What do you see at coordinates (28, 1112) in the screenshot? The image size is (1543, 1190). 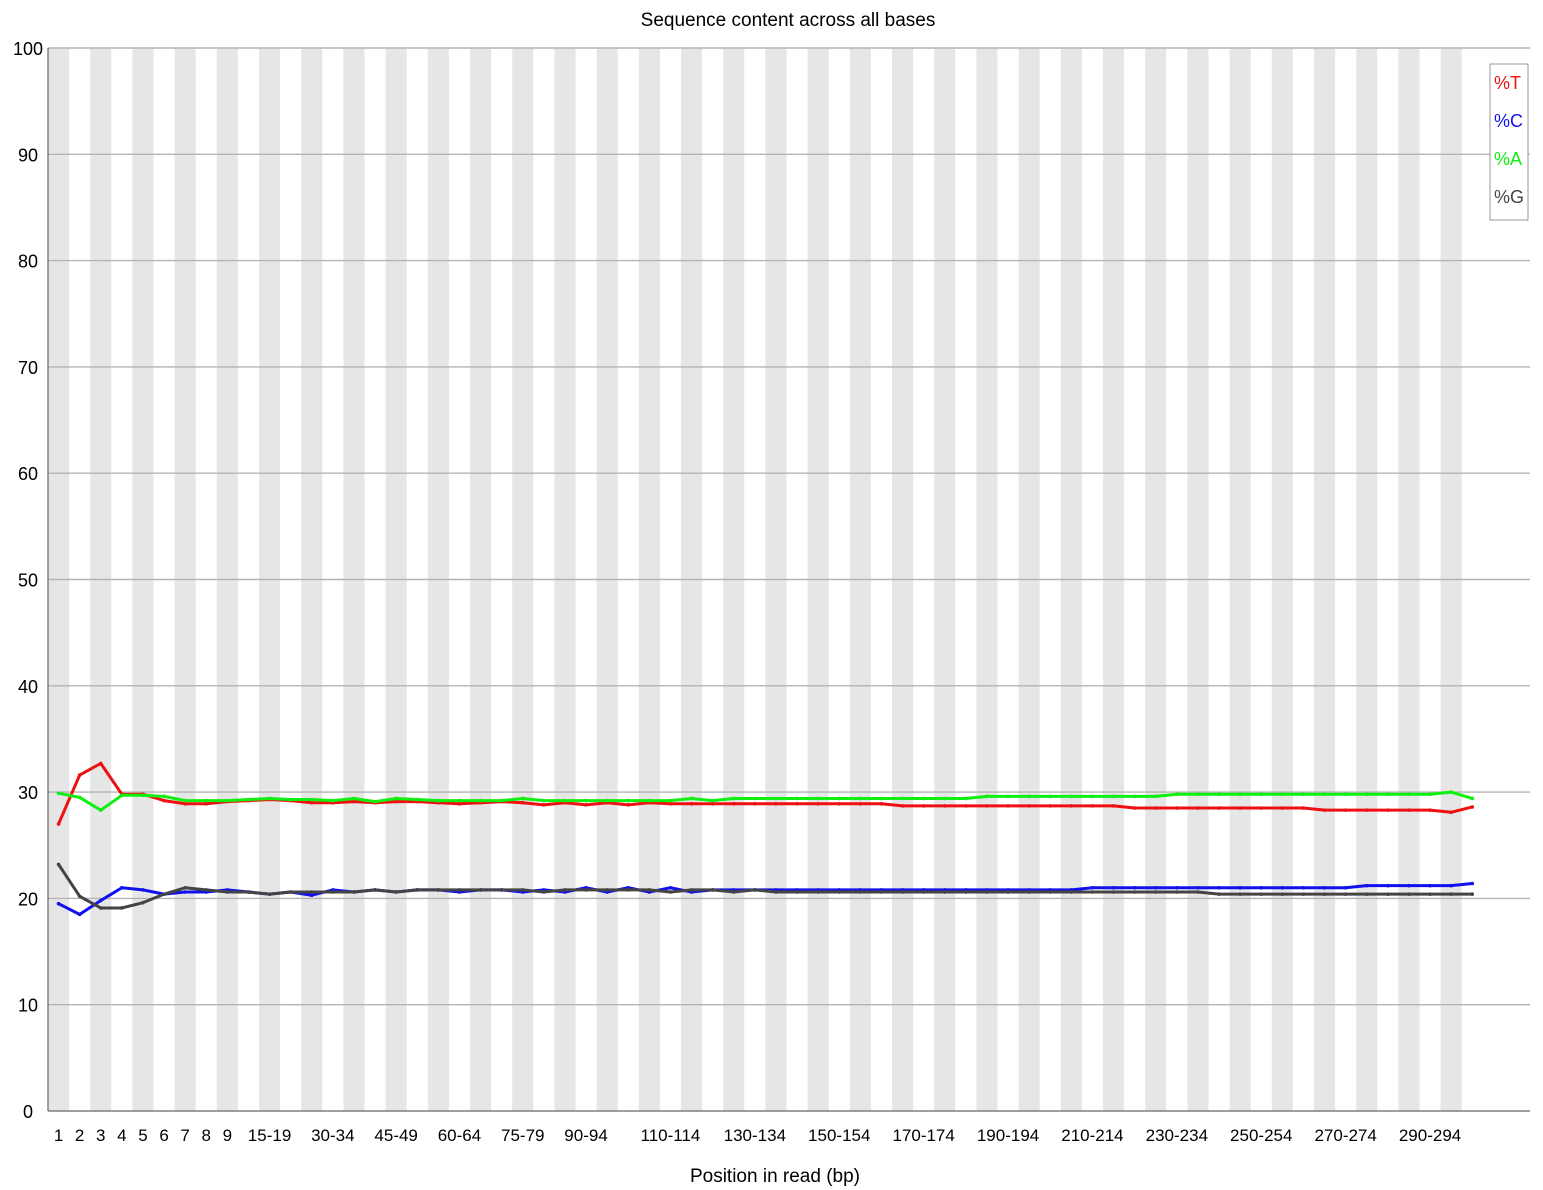 I see `y-tick-label: 0` at bounding box center [28, 1112].